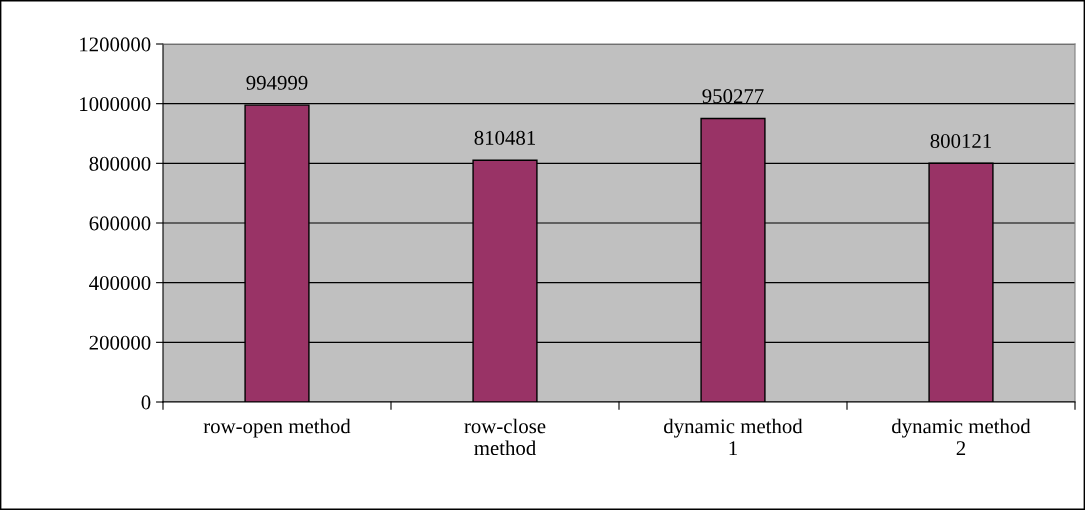 Image resolution: width=1085 pixels, height=510 pixels. Describe the element at coordinates (120, 163) in the screenshot. I see `y-tick-label: 800000` at that location.